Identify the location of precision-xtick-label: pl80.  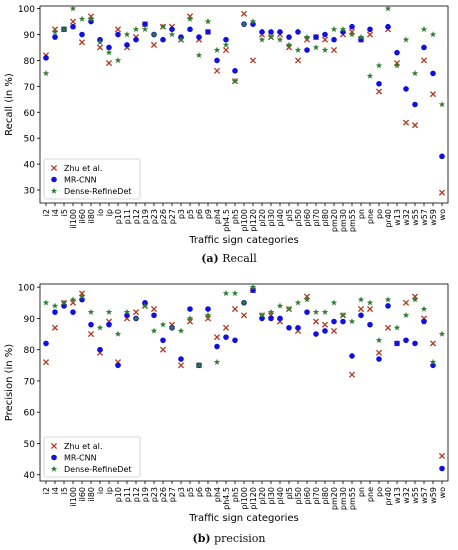
(325, 495).